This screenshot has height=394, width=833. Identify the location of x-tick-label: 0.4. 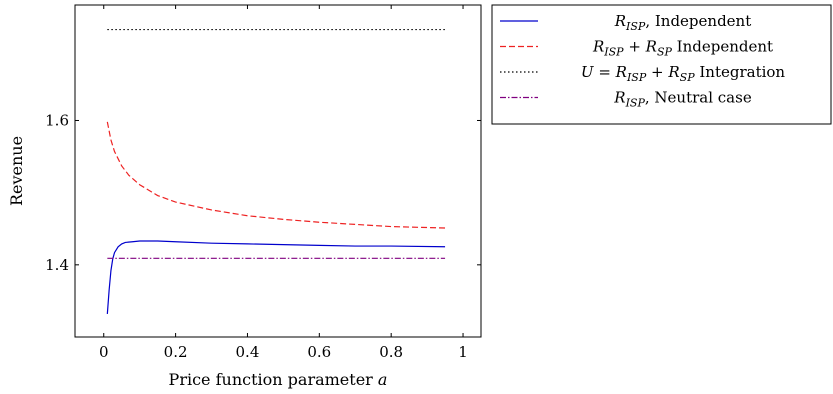
(248, 352).